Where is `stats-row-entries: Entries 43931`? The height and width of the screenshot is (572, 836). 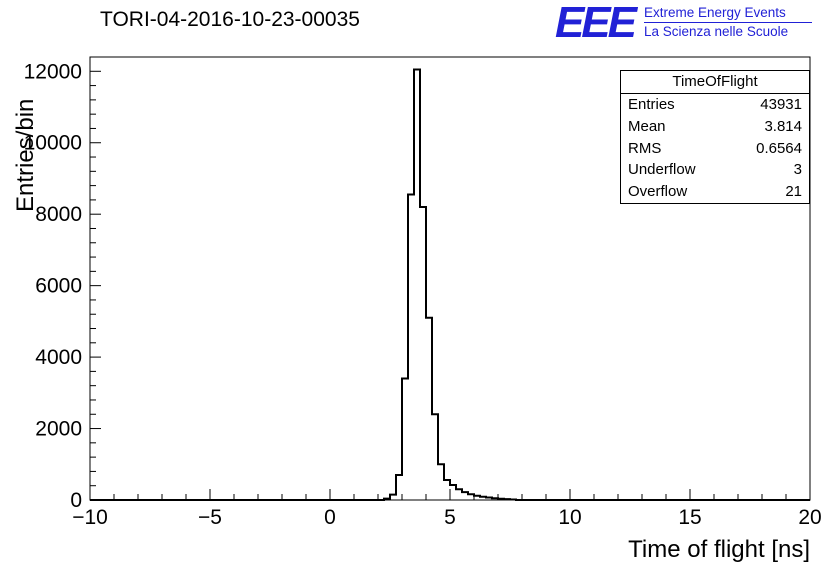
stats-row-entries: Entries 43931 is located at coordinates (715, 105).